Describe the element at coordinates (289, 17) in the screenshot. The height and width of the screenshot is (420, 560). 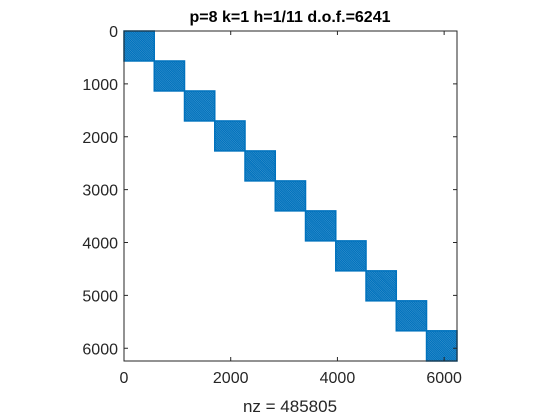
I see `chart-title: p=8 k=1 h=1/11 d.o.f.=6241` at that location.